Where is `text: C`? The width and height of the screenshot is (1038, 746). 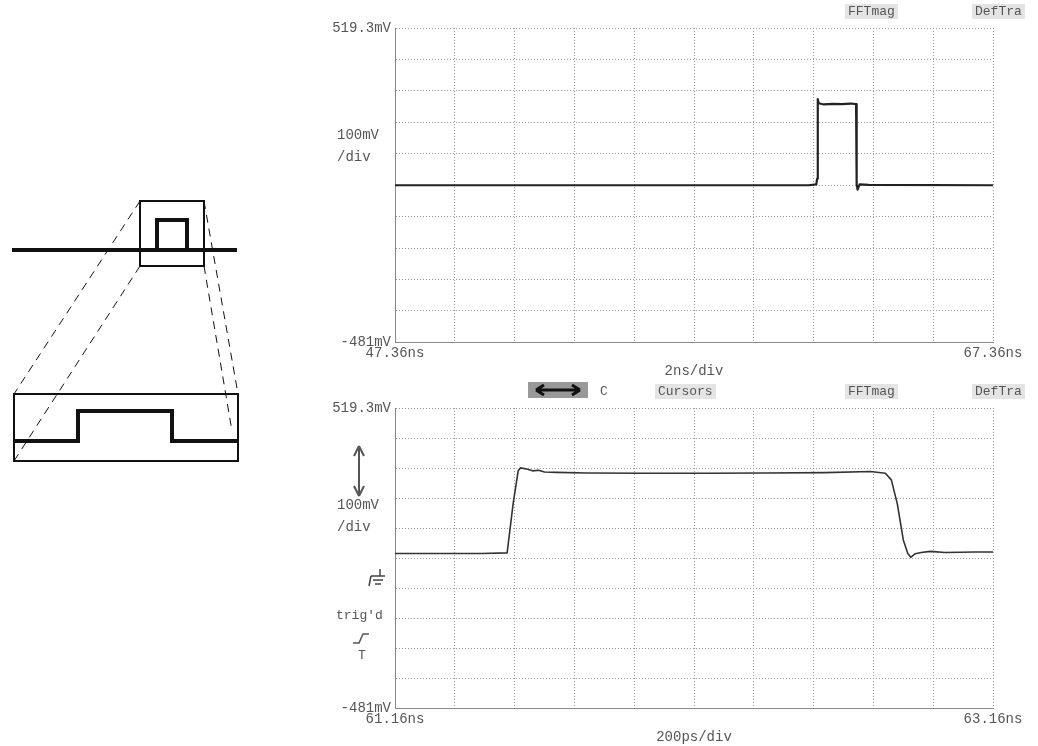
text: C is located at coordinates (604, 391).